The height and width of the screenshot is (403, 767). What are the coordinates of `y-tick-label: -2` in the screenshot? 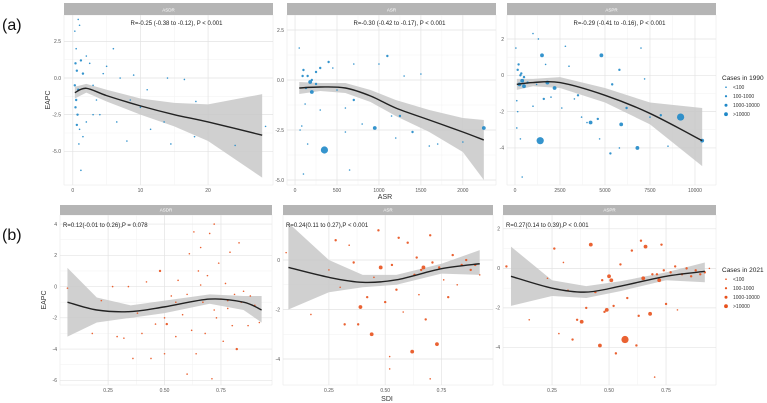 It's located at (278, 310).